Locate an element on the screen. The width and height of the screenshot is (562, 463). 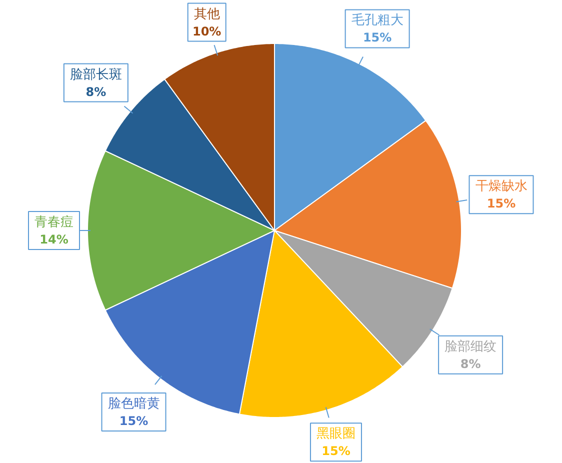
slice-label: 黑眼圈 is located at coordinates (336, 434).